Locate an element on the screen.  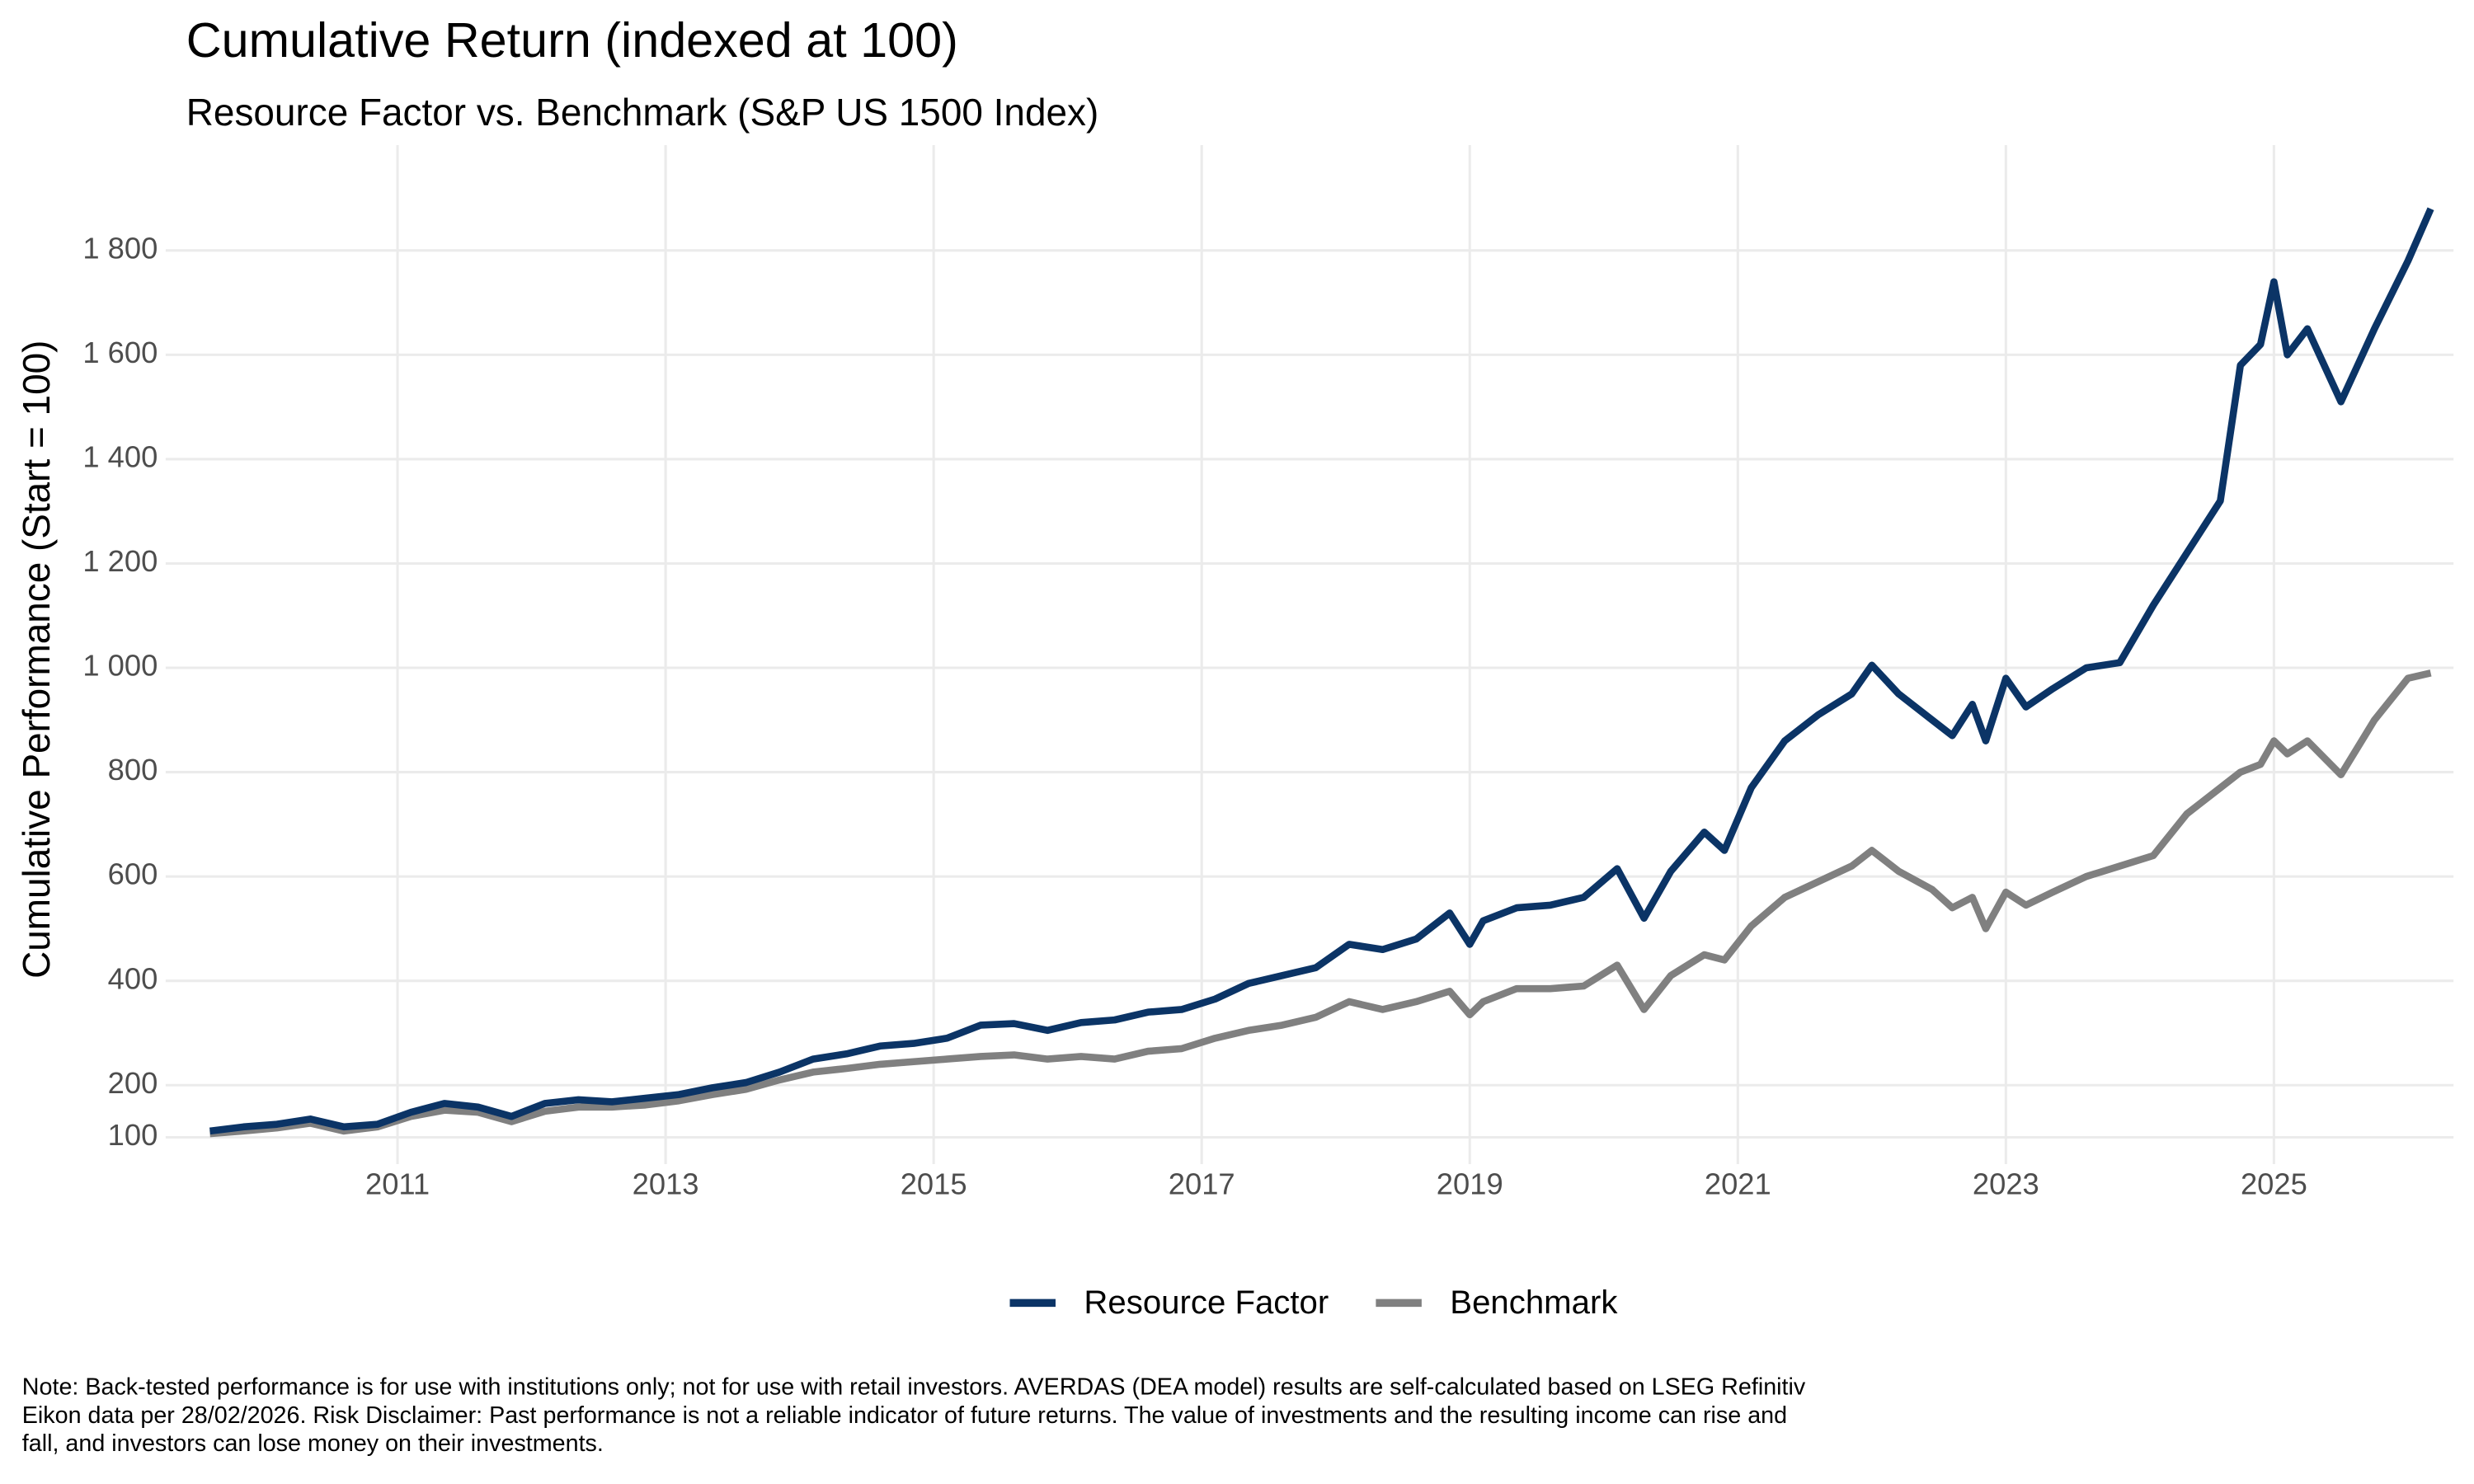
y-tick-label: 100 is located at coordinates (133, 1135).